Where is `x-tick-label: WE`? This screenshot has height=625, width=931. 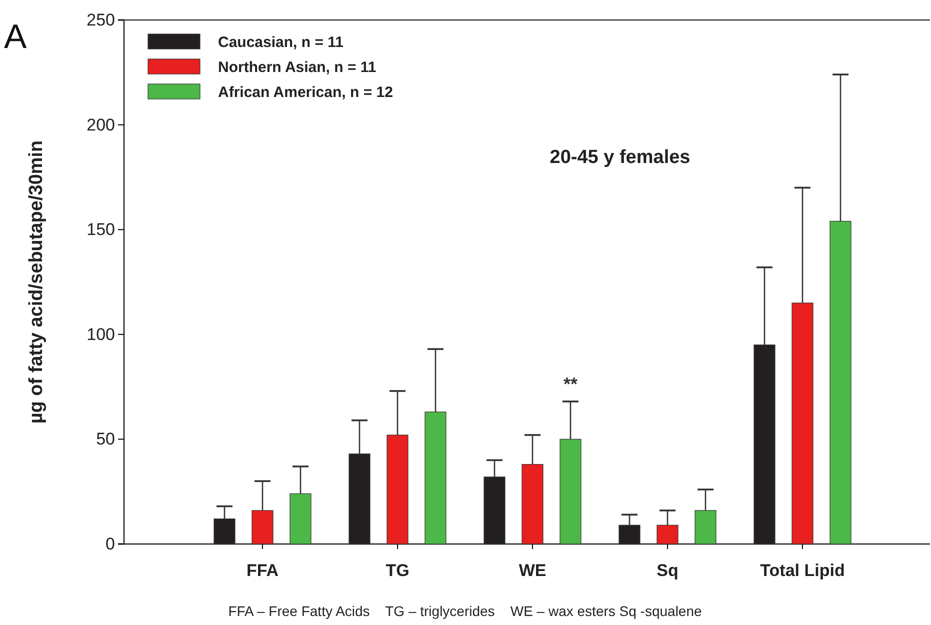 x-tick-label: WE is located at coordinates (532, 570).